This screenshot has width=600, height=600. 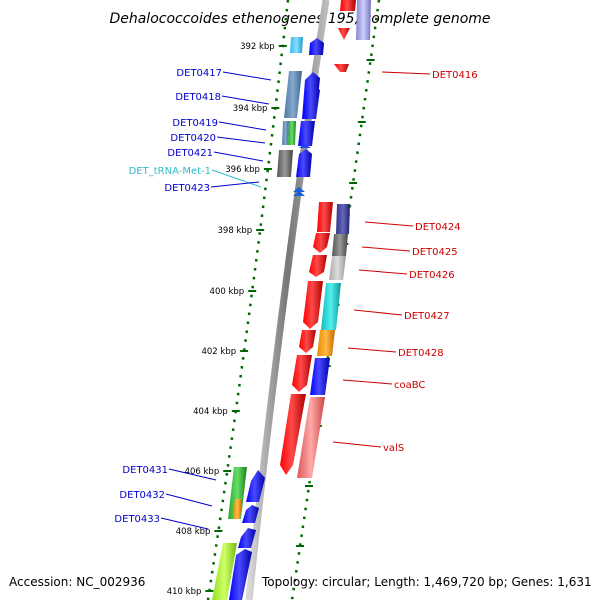 What do you see at coordinates (340, 245) in the screenshot?
I see `gene-det0425-block` at bounding box center [340, 245].